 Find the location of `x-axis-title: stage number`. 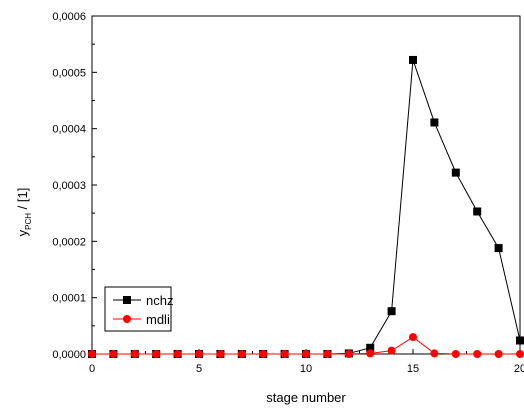

x-axis-title: stage number is located at coordinates (306, 397).